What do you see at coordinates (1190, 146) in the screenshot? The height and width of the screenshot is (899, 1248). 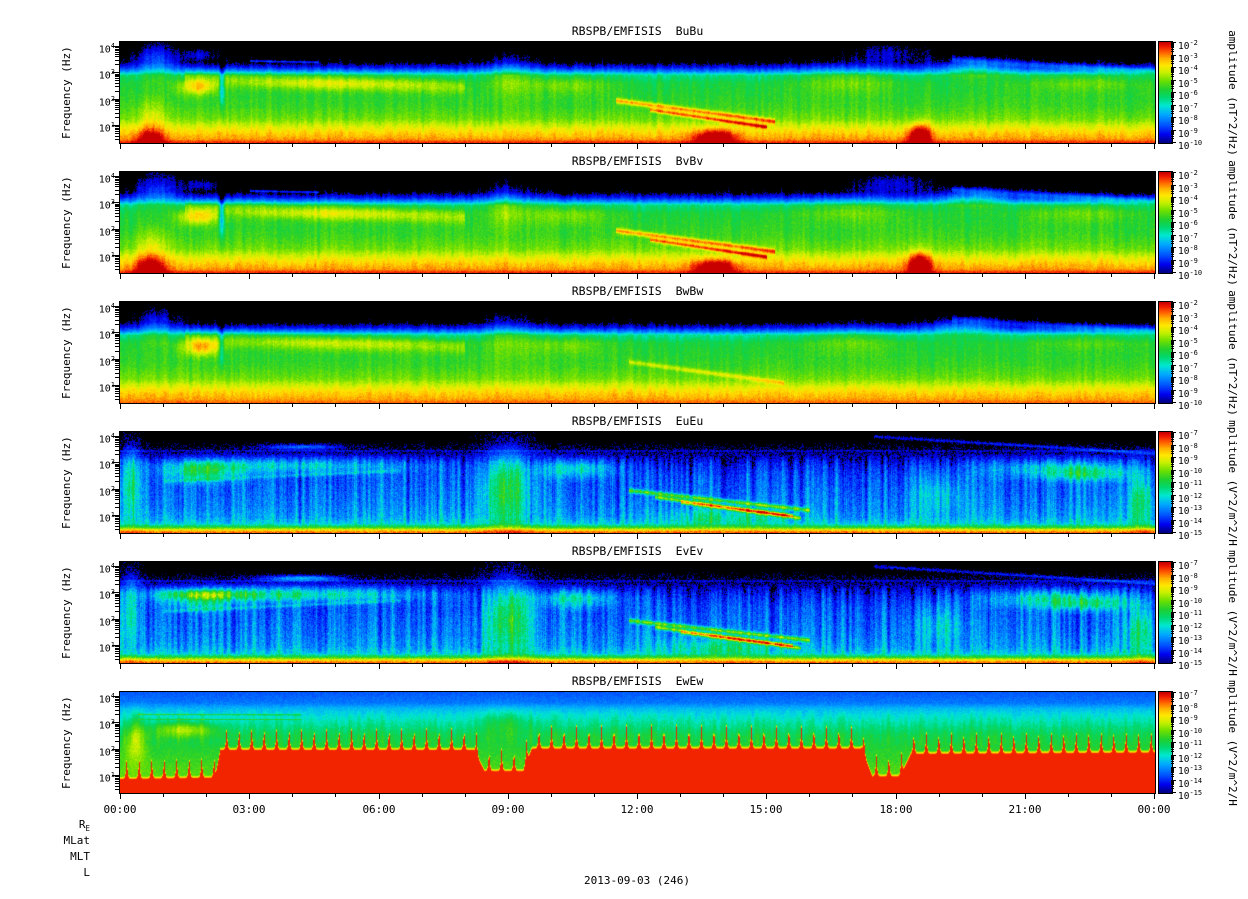 I see `tick-label: 10⁻¹⁰` at bounding box center [1190, 146].